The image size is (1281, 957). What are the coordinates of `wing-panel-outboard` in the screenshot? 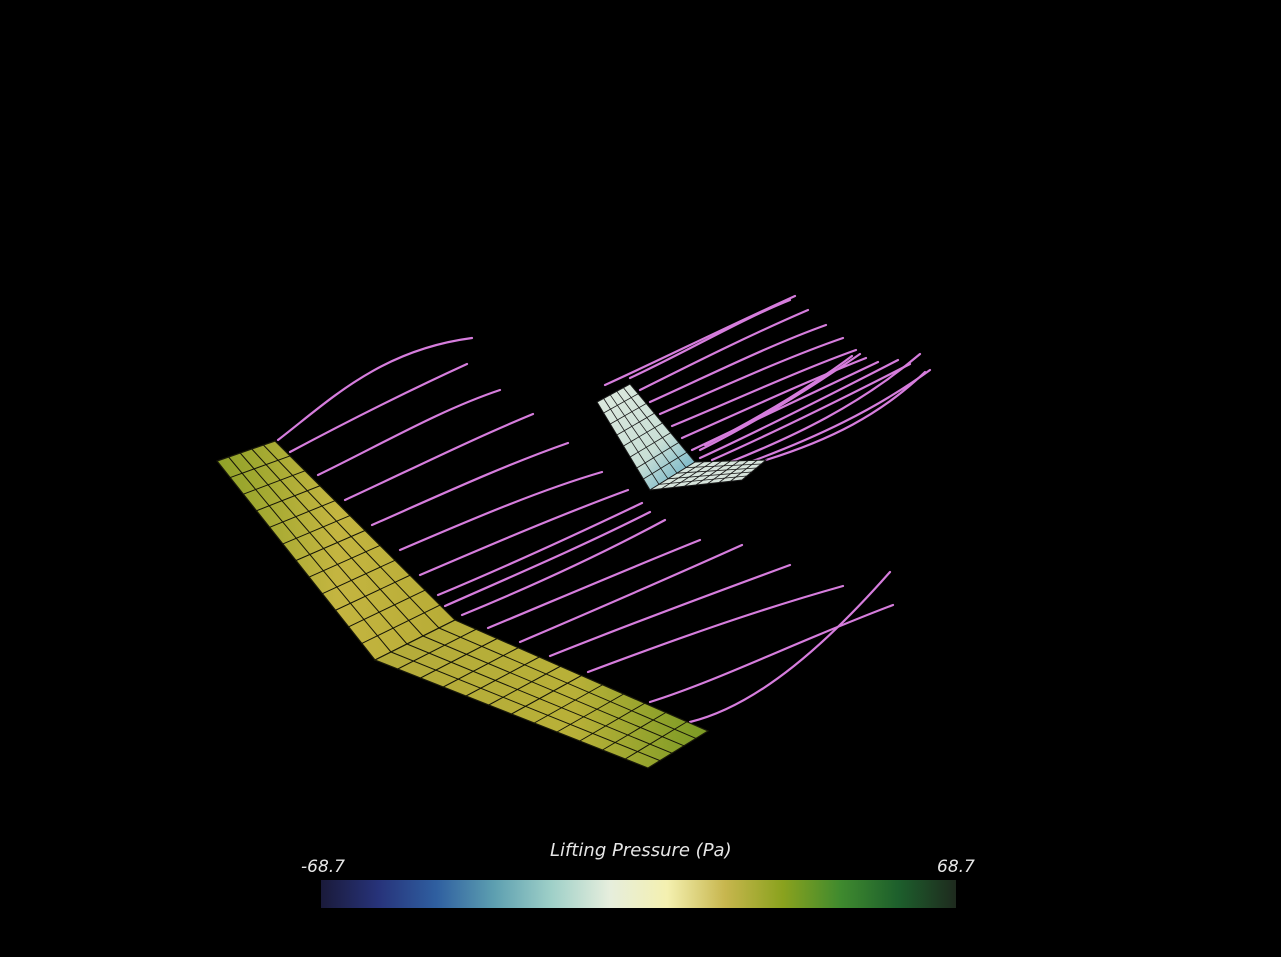 It's located at (541, 694).